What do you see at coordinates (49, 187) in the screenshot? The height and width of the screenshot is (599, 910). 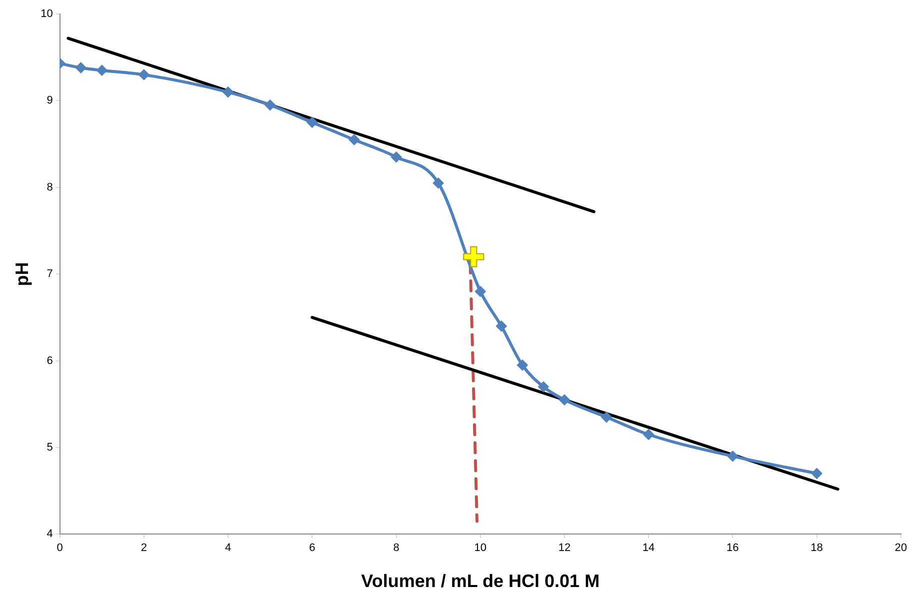 I see `y-tick-label: 8` at bounding box center [49, 187].